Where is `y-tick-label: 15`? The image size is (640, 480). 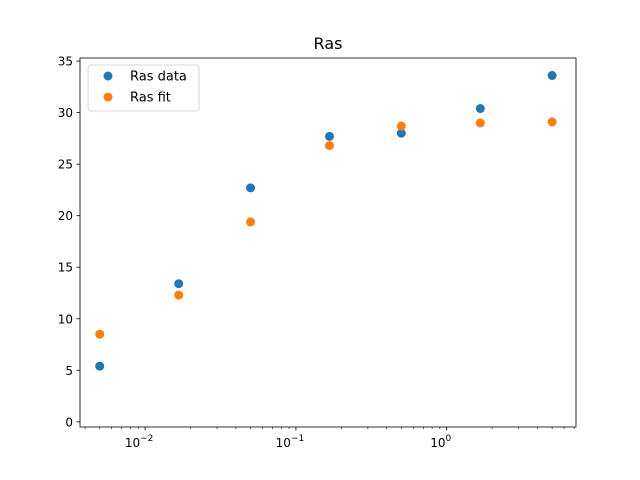 y-tick-label: 15 is located at coordinates (65, 268).